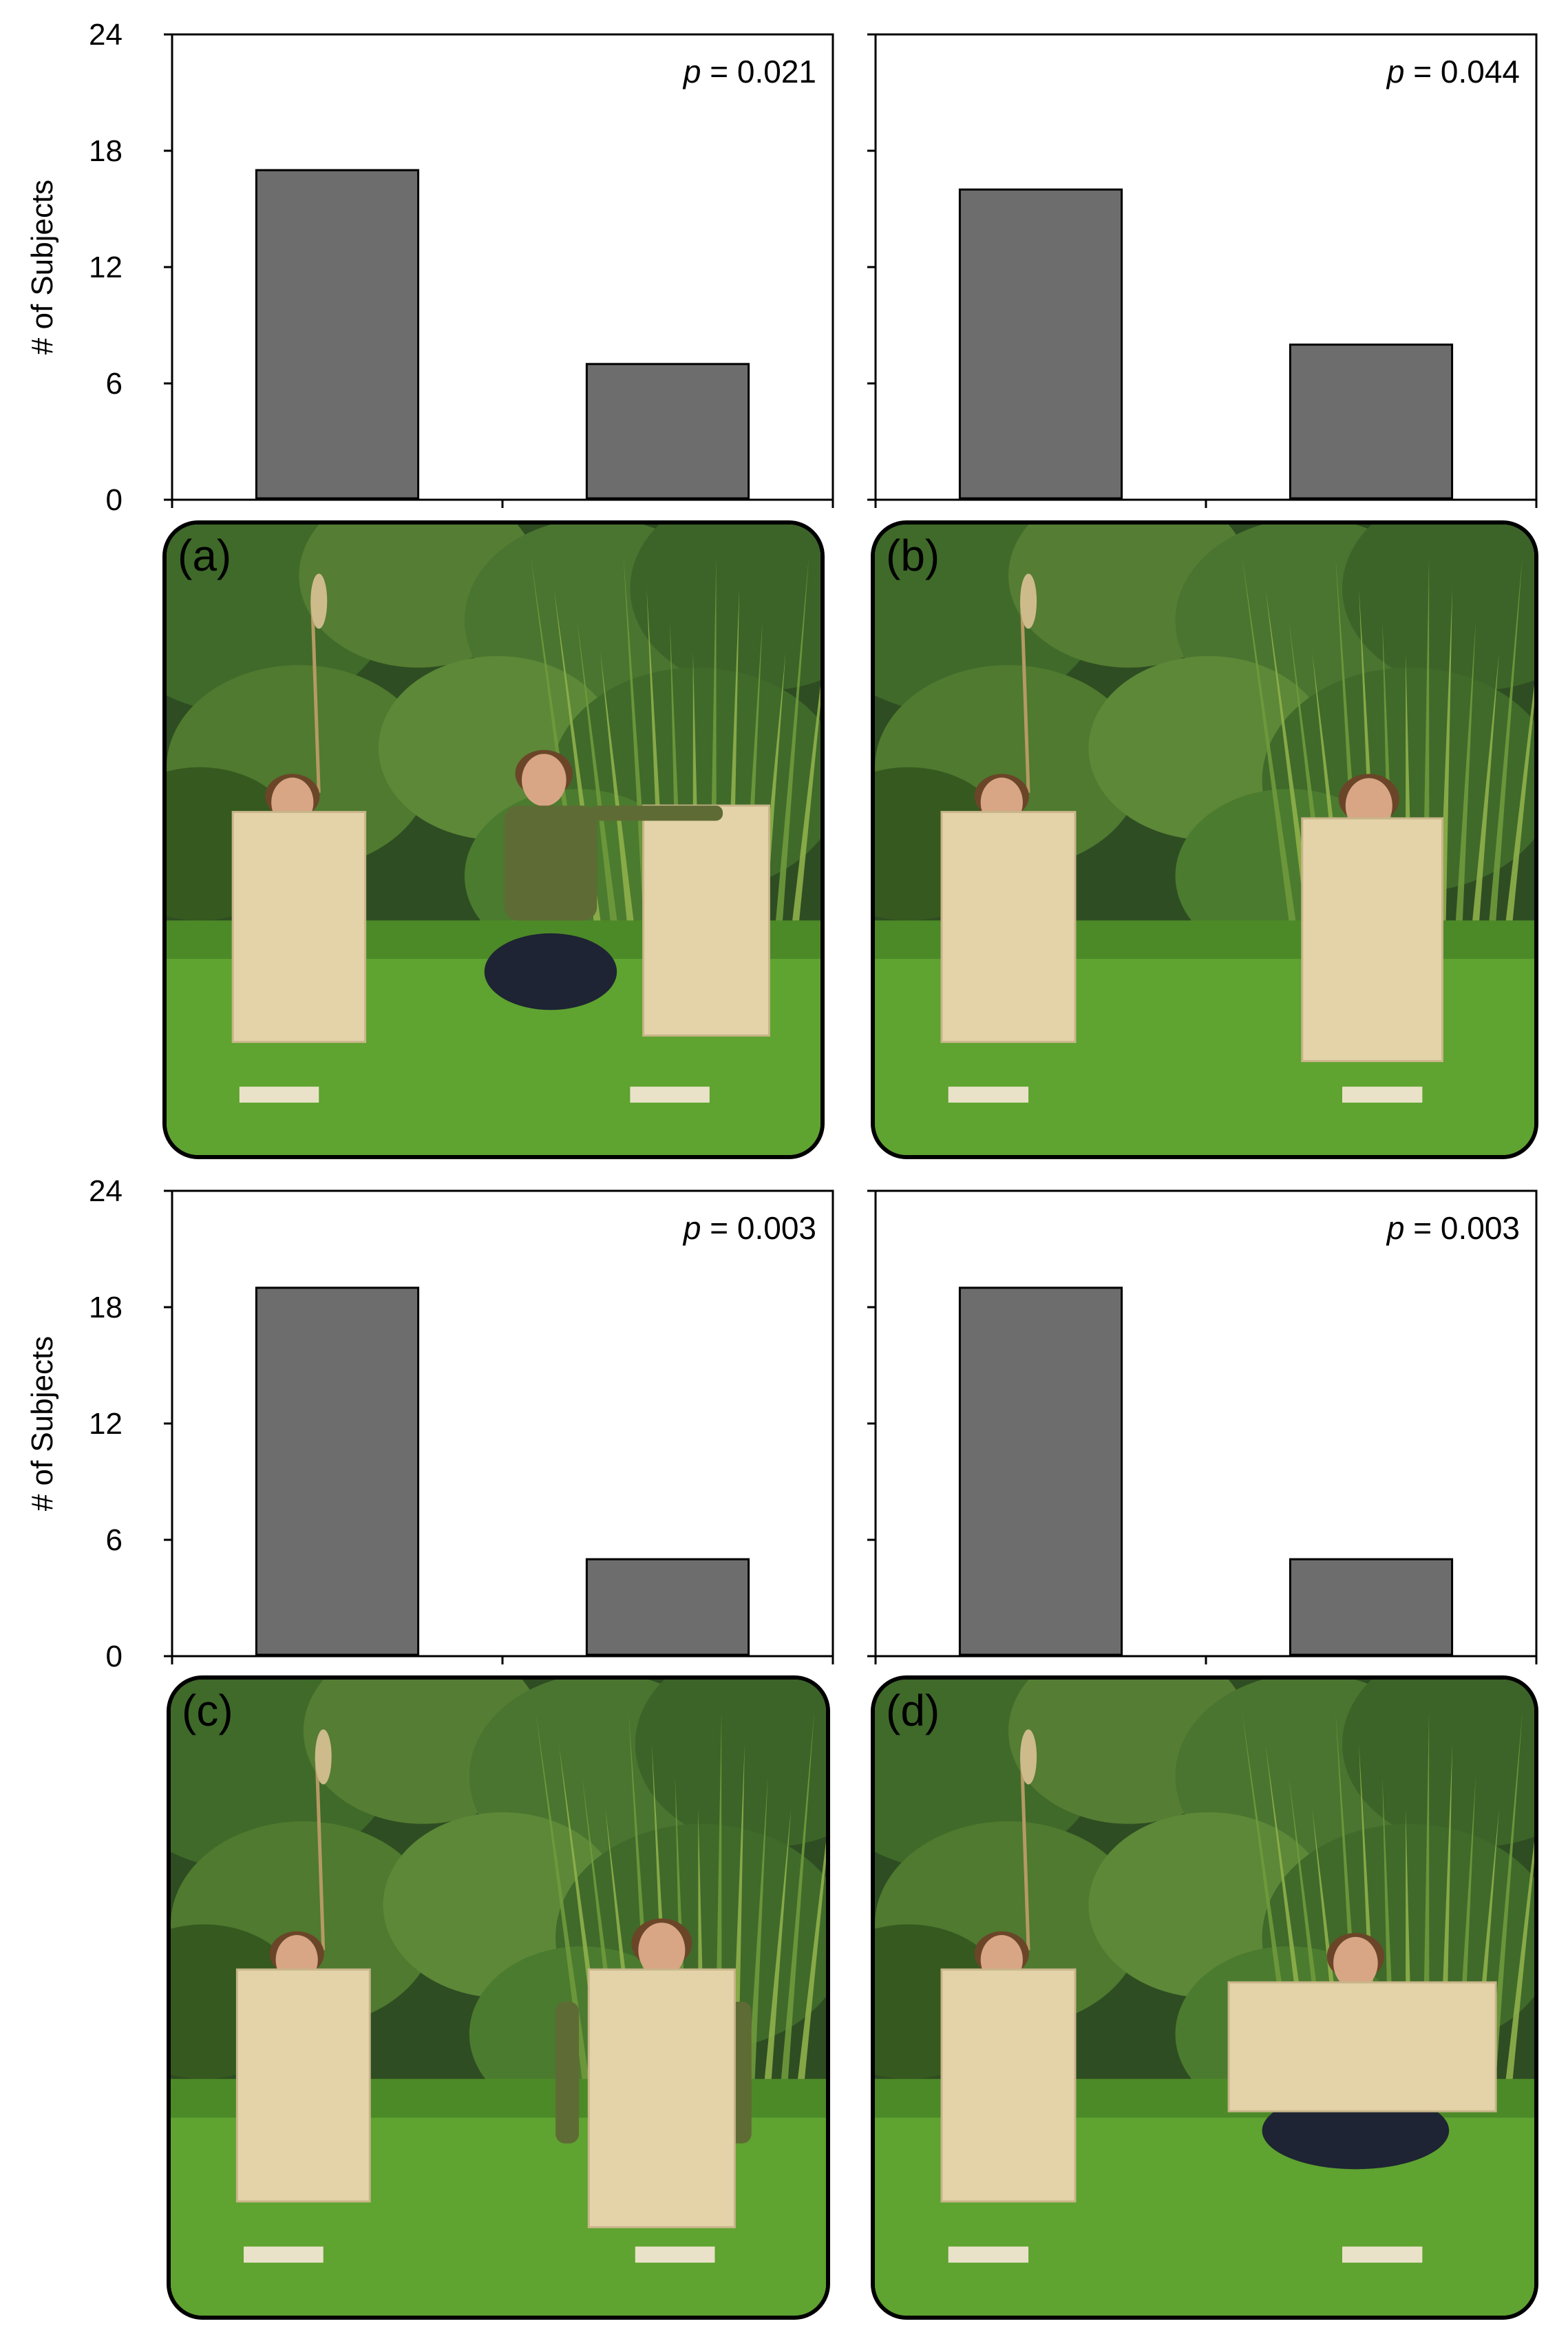 The image size is (1568, 2339). What do you see at coordinates (913, 1710) in the screenshot?
I see `panel-label-d: (d)` at bounding box center [913, 1710].